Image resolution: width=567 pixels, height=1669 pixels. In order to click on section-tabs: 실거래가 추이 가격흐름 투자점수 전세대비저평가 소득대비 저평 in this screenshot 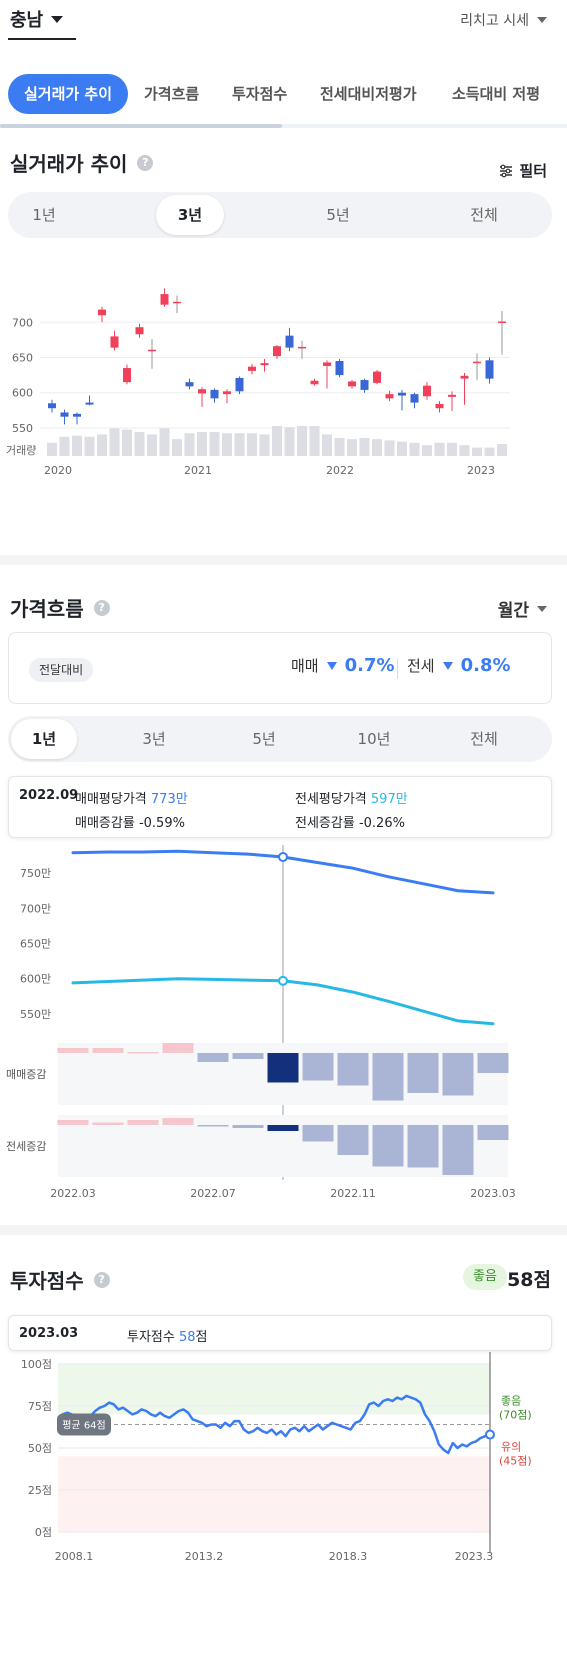, I will do `click(283, 95)`.